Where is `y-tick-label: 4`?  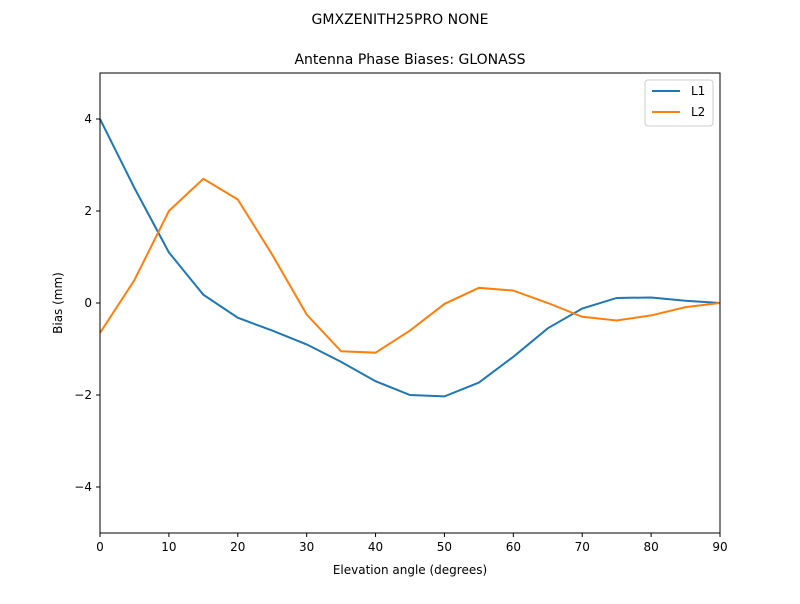
y-tick-label: 4 is located at coordinates (88, 119).